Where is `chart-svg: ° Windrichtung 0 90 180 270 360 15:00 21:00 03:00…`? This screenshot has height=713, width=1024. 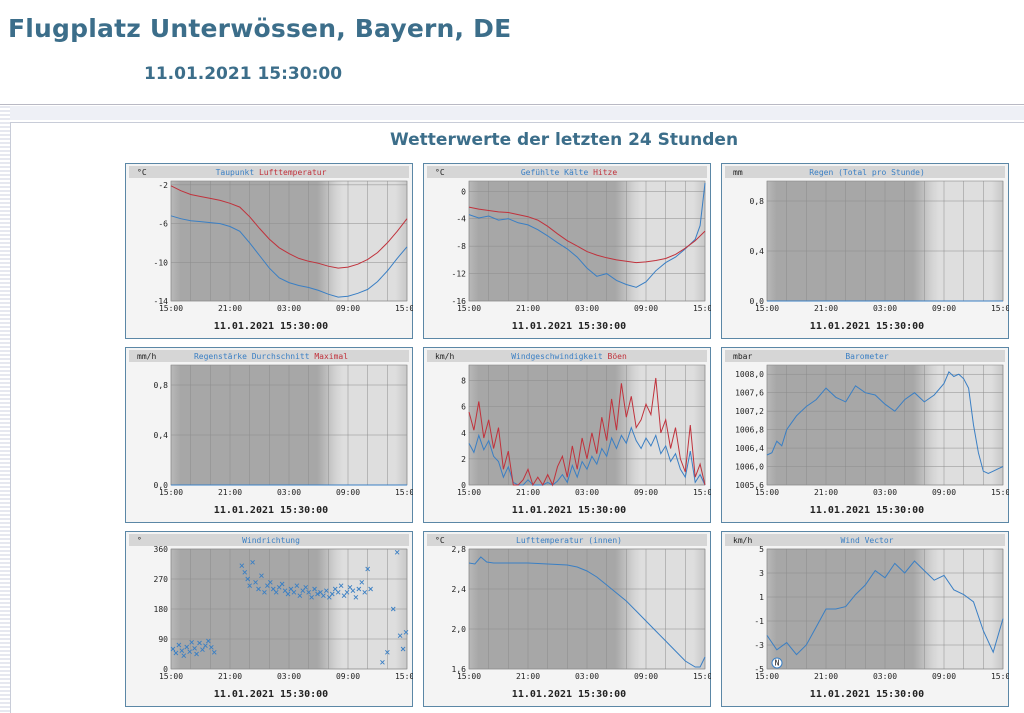 chart-svg: ° Windrichtung 0 90 180 270 360 15:00 21:00 03:00… is located at coordinates (269, 619).